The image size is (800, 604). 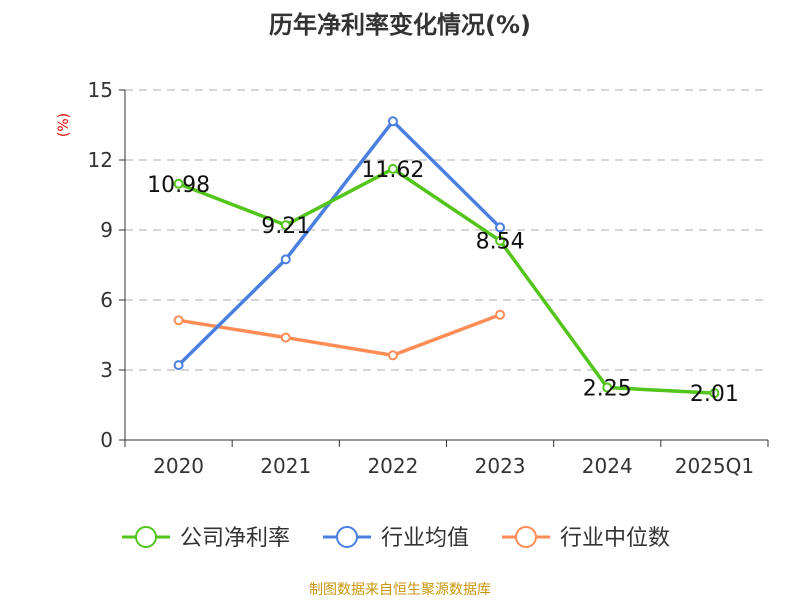 What do you see at coordinates (64, 125) in the screenshot?
I see `y-axis-label: (%)` at bounding box center [64, 125].